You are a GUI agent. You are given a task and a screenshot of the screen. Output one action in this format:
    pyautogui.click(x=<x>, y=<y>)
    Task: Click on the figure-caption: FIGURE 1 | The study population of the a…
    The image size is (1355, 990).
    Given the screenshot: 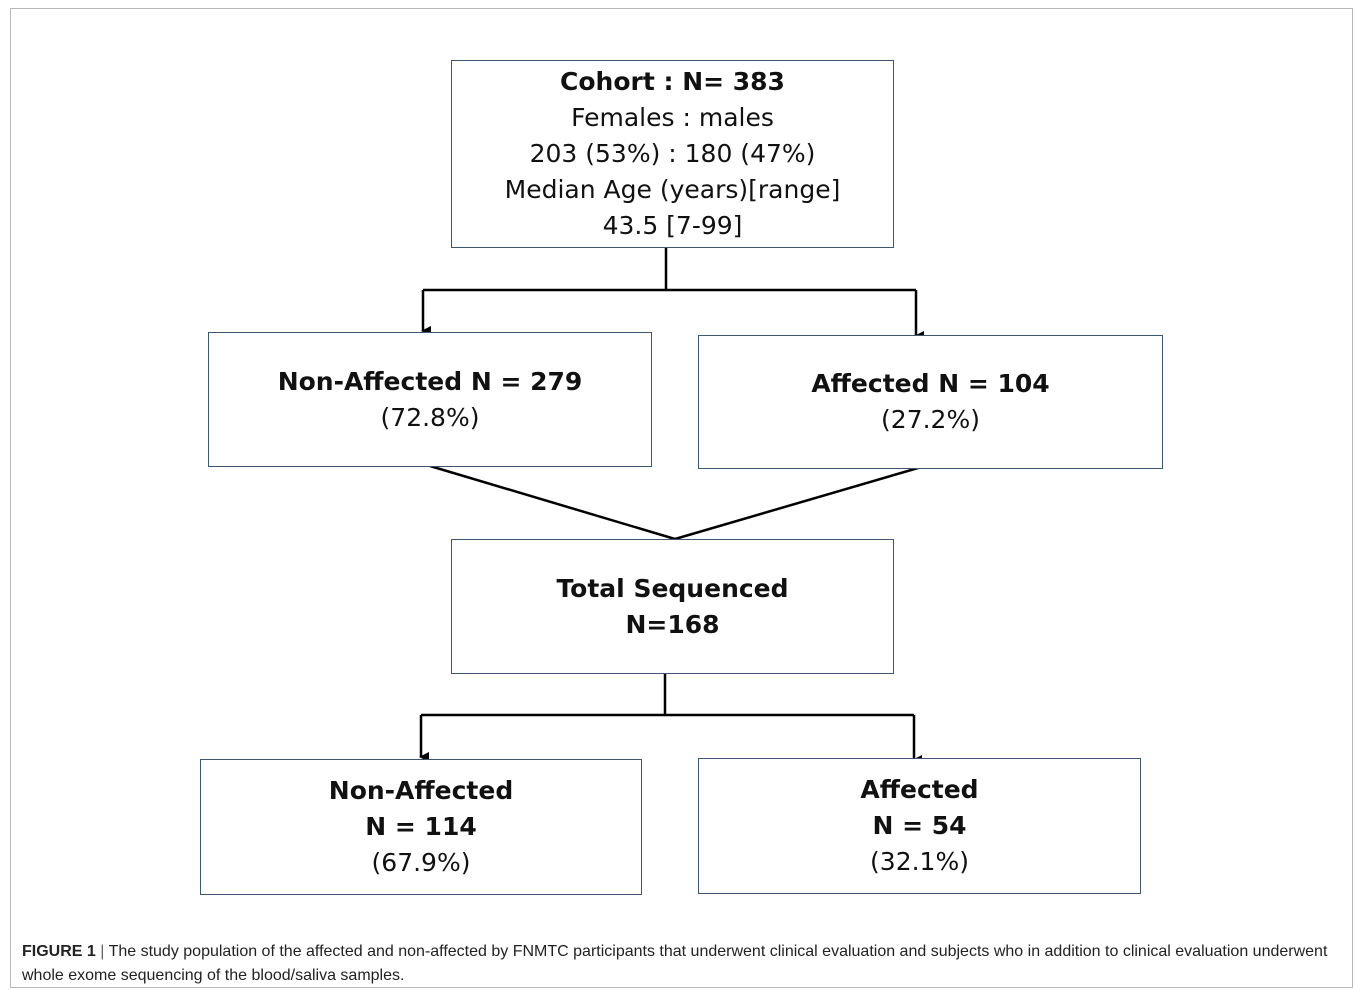 What is the action you would take?
    pyautogui.click(x=682, y=964)
    